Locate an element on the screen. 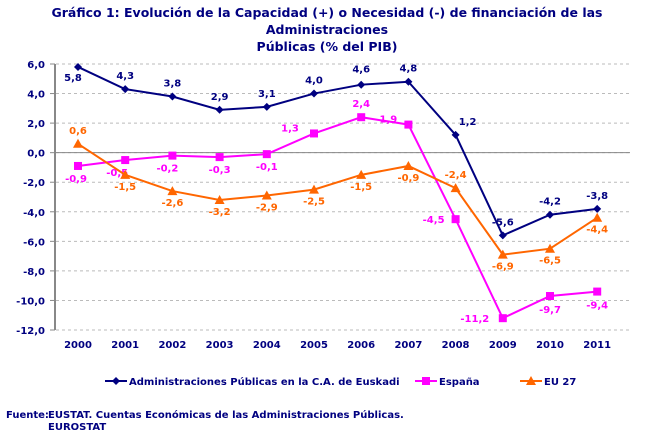 Image resolution: width=654 pixels, height=441 pixels. y-tick-label: -2,0 is located at coordinates (34, 183).